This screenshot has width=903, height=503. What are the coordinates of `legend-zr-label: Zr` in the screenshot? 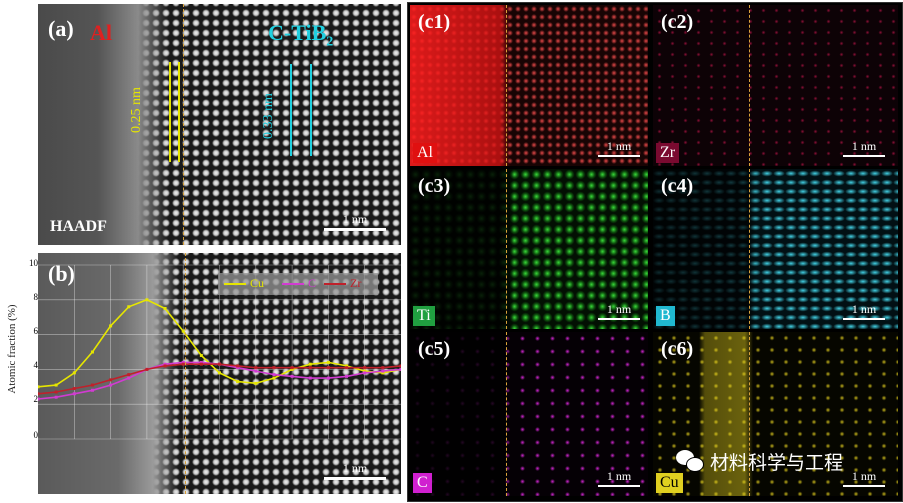 It's located at (356, 283).